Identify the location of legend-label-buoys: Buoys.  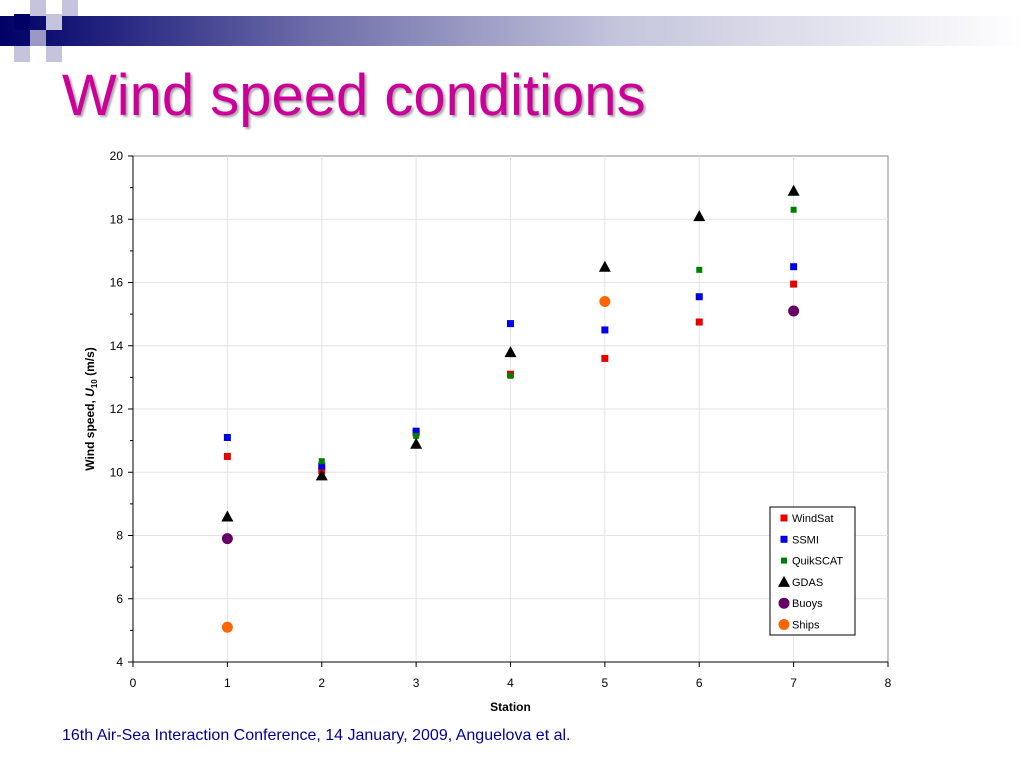
(807, 604).